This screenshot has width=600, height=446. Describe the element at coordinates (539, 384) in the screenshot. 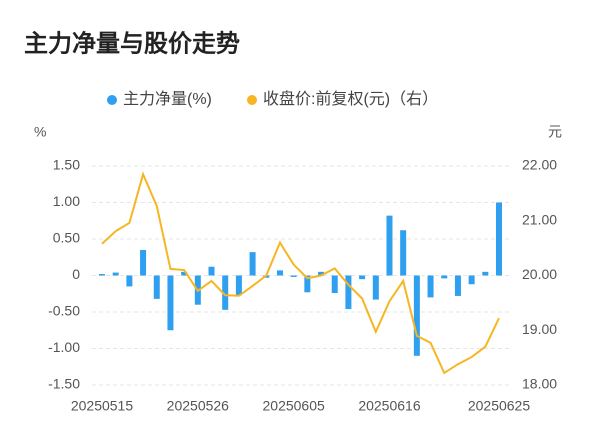

I see `y2-tick-label: 18.00` at that location.